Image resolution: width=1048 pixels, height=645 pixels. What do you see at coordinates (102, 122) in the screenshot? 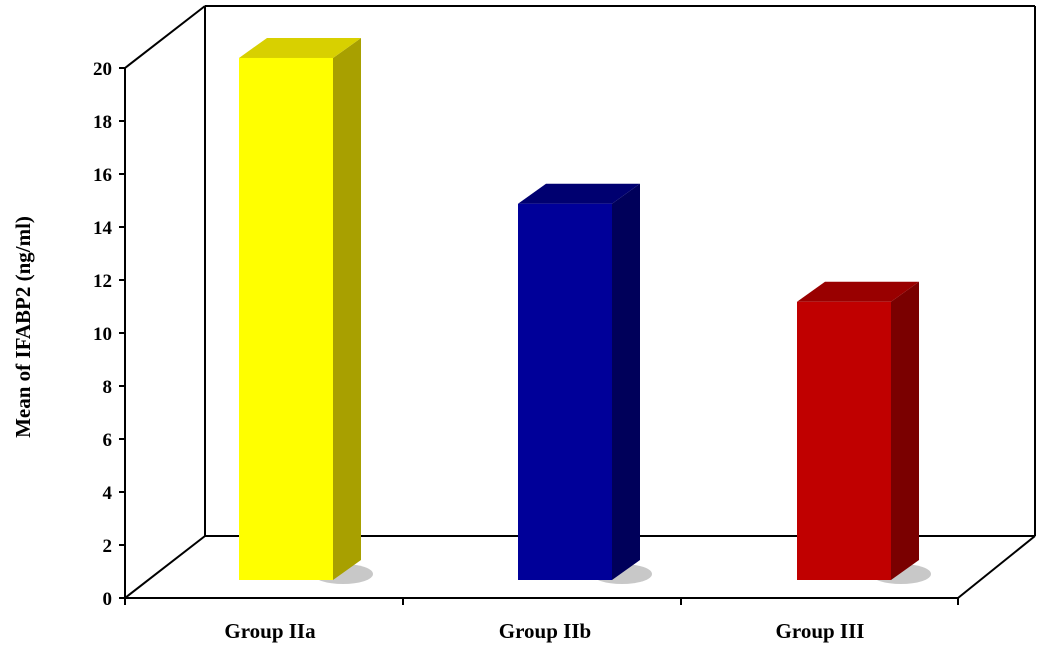
I see `y-tick-label: 18` at bounding box center [102, 122].